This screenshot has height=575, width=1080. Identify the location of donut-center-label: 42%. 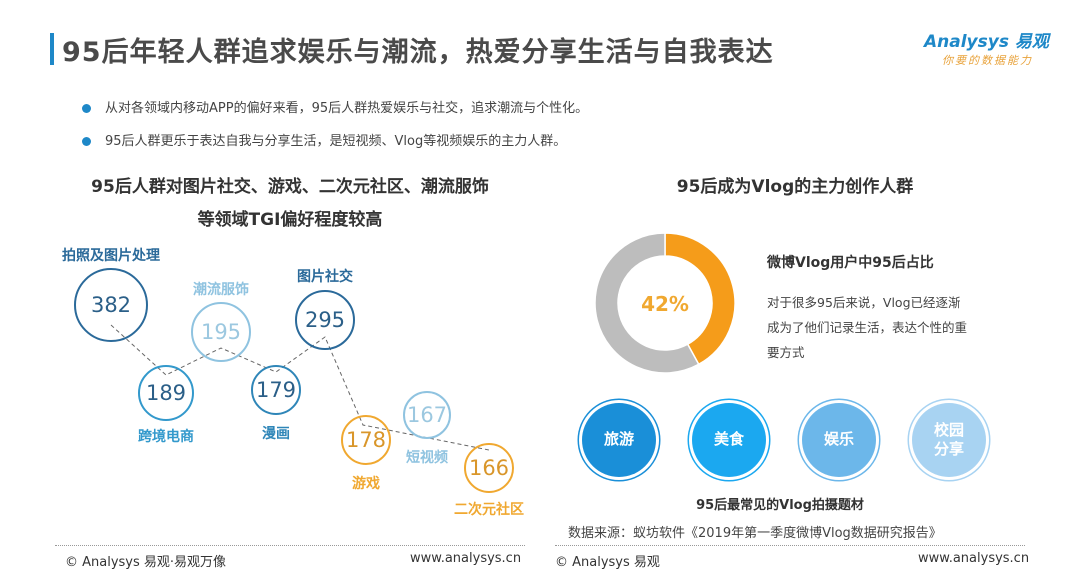
(665, 304).